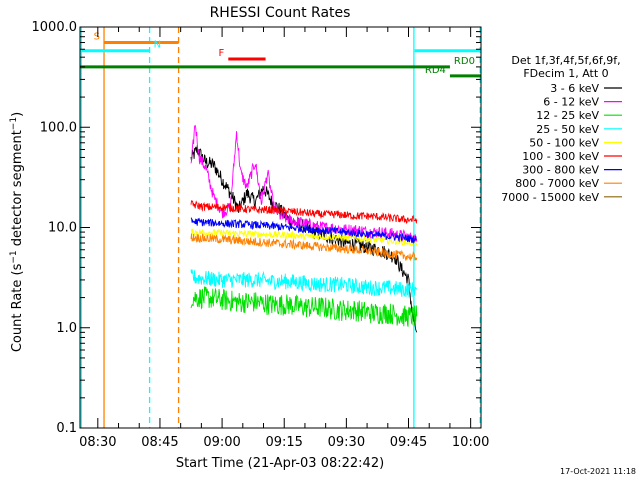 The width and height of the screenshot is (640, 480). I want to click on legend-header-line-1: Det 1f,3f,4f,5f,6f,9f,, so click(565, 60).